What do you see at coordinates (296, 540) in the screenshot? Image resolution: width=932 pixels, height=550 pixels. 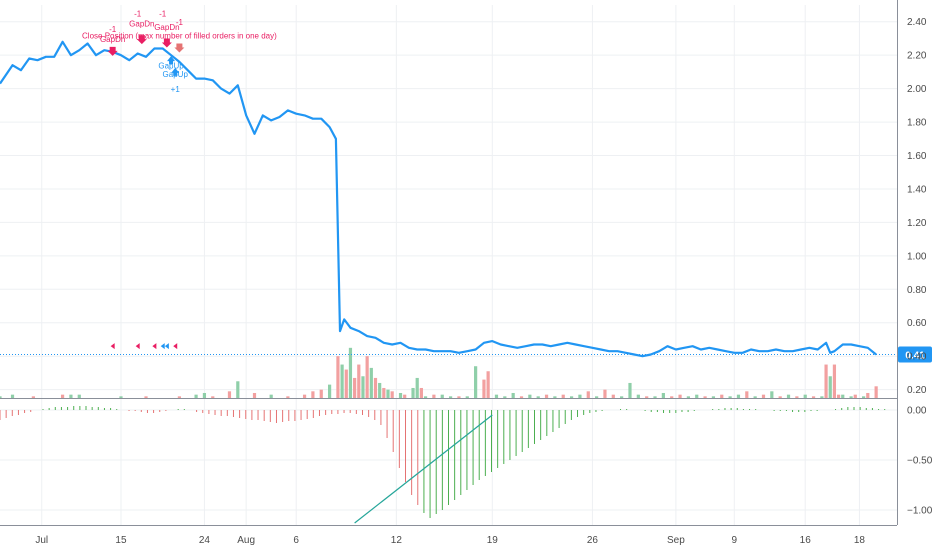 I see `x-tick-label: 6` at bounding box center [296, 540].